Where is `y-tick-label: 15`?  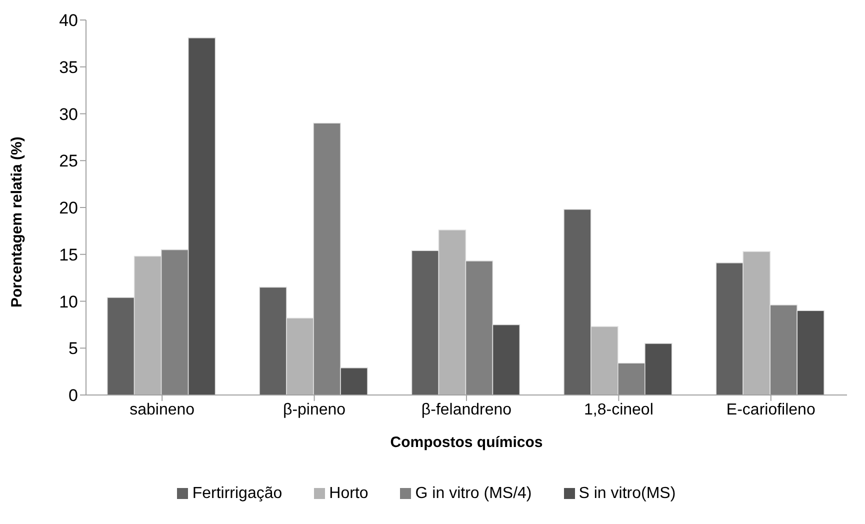
y-tick-label: 15 is located at coordinates (68, 254).